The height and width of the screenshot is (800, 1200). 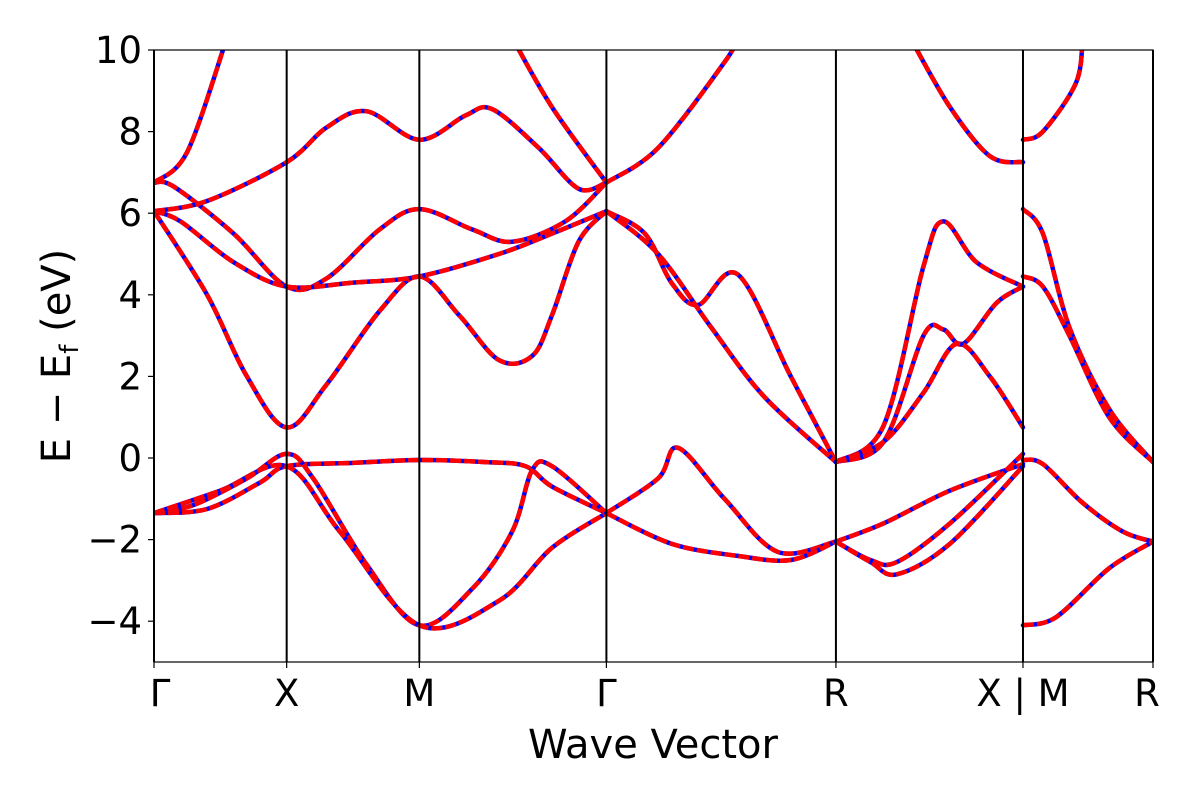 I want to click on band-17-dashed-line, so click(x=930, y=403).